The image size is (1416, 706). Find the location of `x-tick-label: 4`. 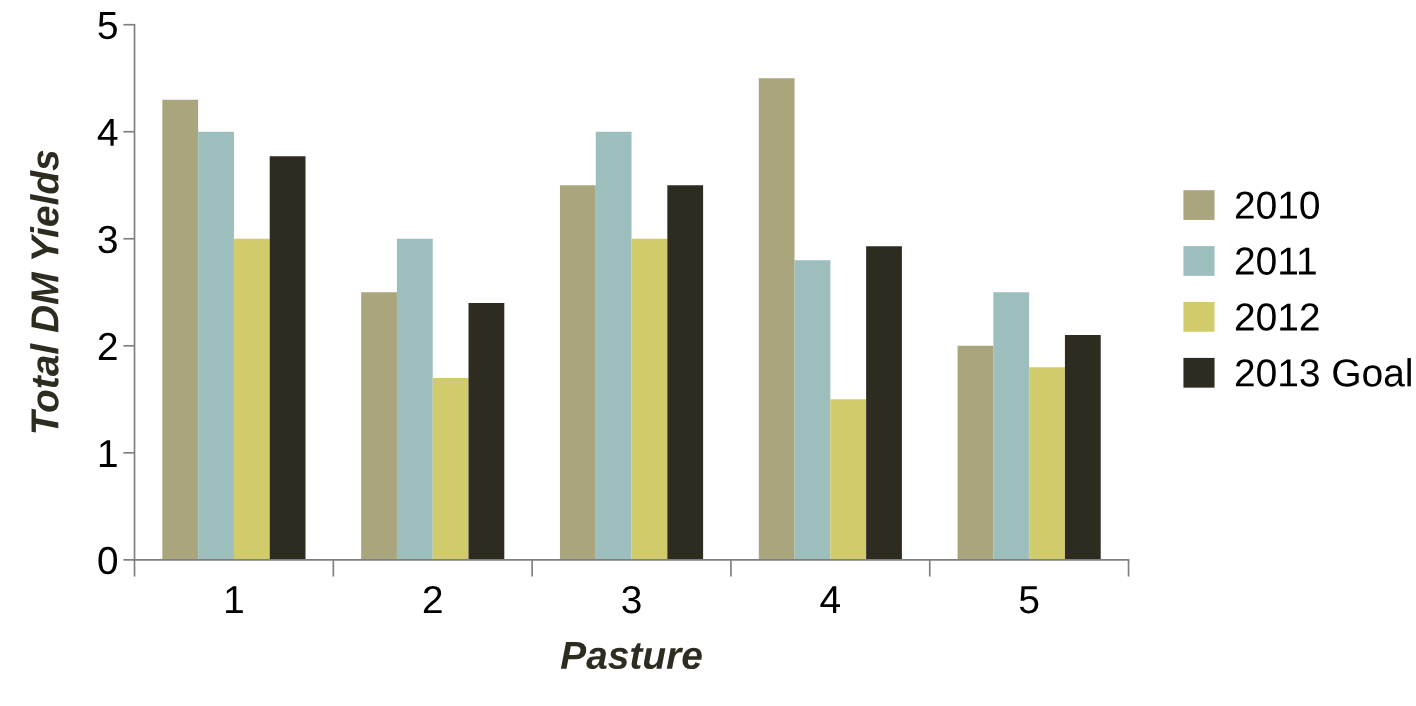

x-tick-label: 4 is located at coordinates (830, 600).